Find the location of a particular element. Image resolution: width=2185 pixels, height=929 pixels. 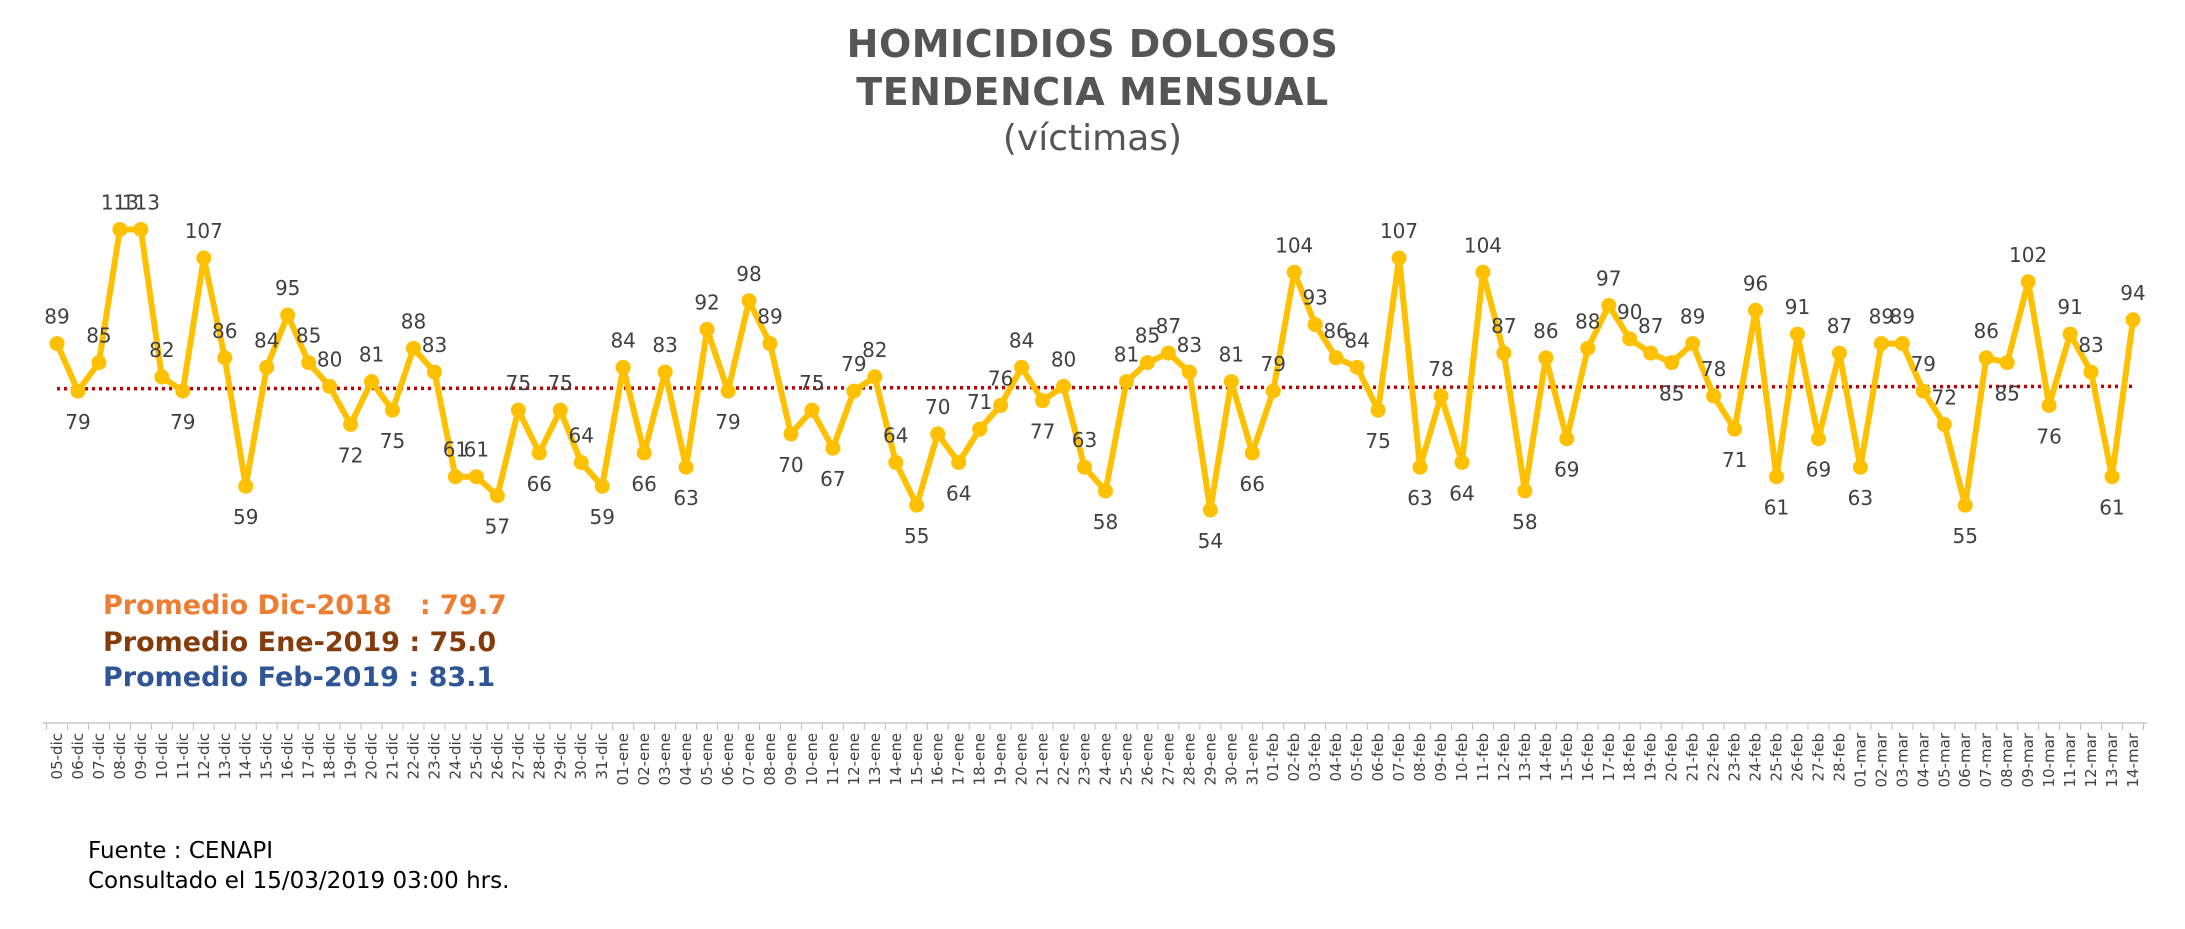

data-label: 85 is located at coordinates (308, 336).